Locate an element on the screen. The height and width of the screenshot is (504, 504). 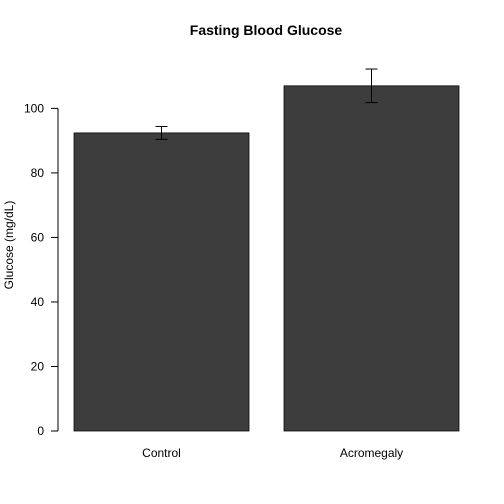
y-tick-label: 100 is located at coordinates (34, 108).